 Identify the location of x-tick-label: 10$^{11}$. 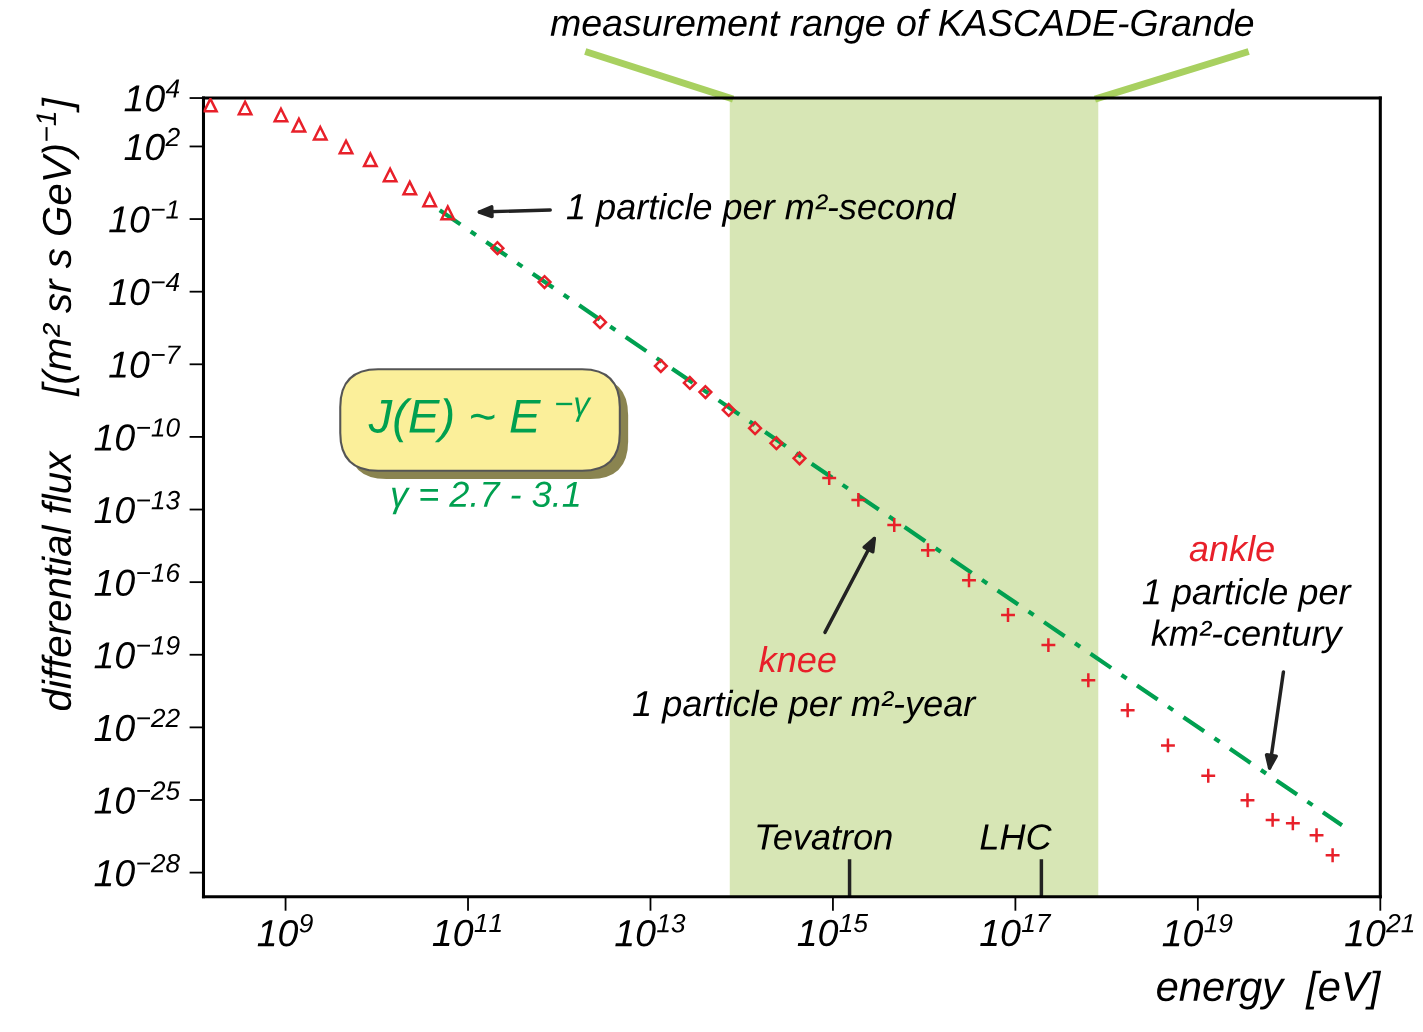
(466, 930).